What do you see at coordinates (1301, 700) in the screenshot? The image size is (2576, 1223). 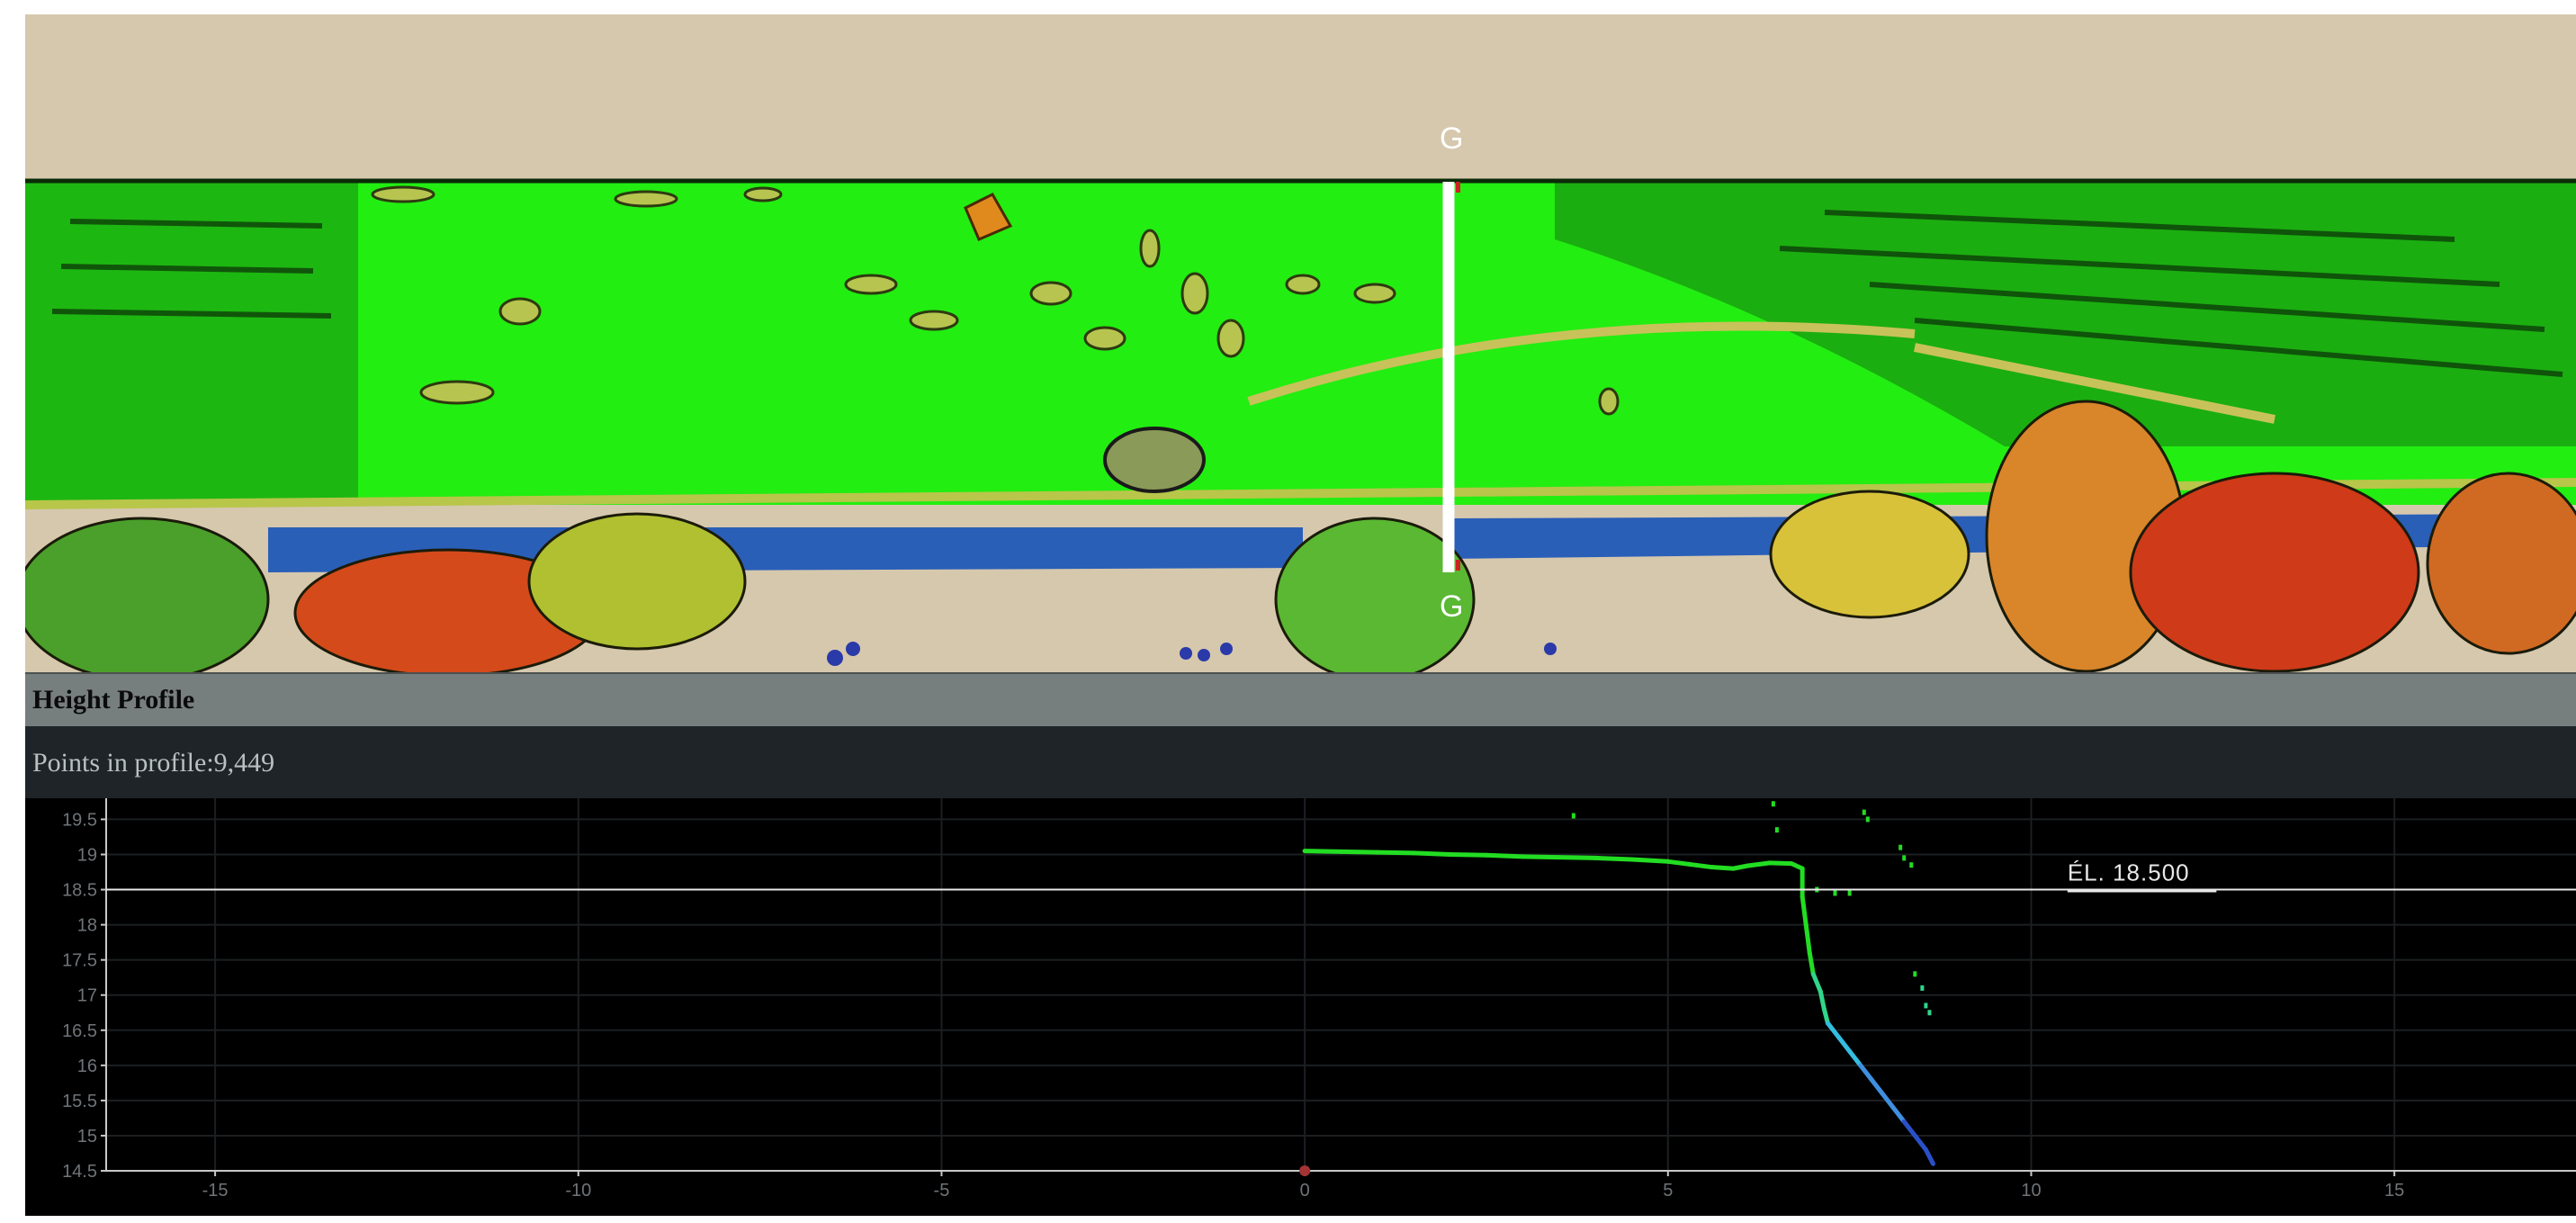 I see `profile-panel-header: Height Profile` at bounding box center [1301, 700].